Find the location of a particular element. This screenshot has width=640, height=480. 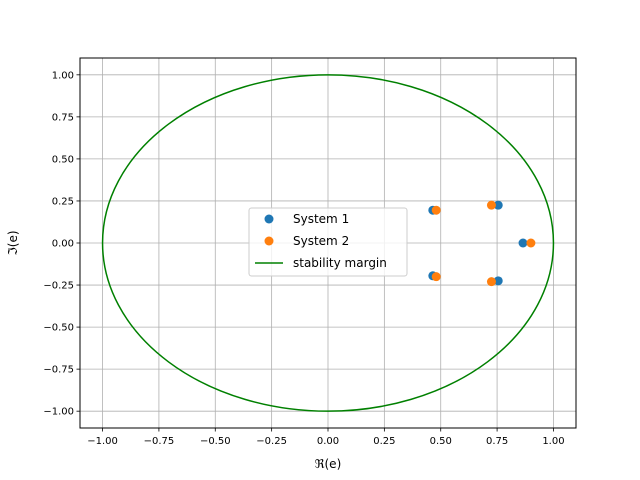

y-tick-label: 0.00 is located at coordinates (63, 244).